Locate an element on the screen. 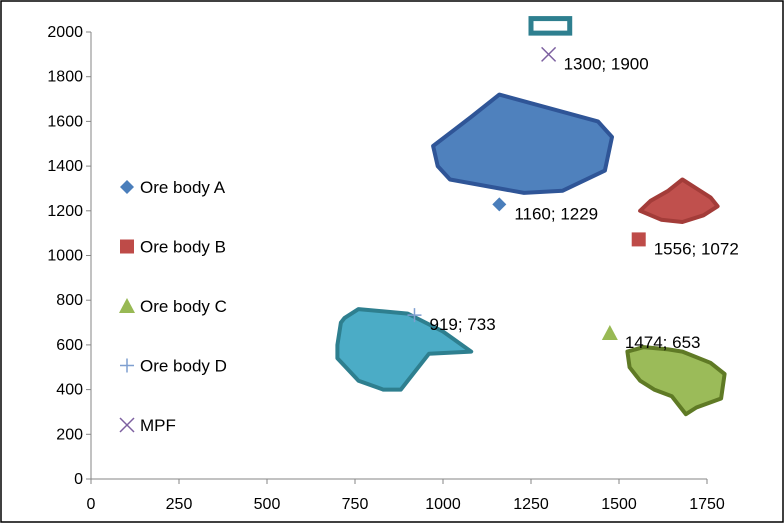 The height and width of the screenshot is (523, 784). x-tick-label: 1250 is located at coordinates (531, 504).